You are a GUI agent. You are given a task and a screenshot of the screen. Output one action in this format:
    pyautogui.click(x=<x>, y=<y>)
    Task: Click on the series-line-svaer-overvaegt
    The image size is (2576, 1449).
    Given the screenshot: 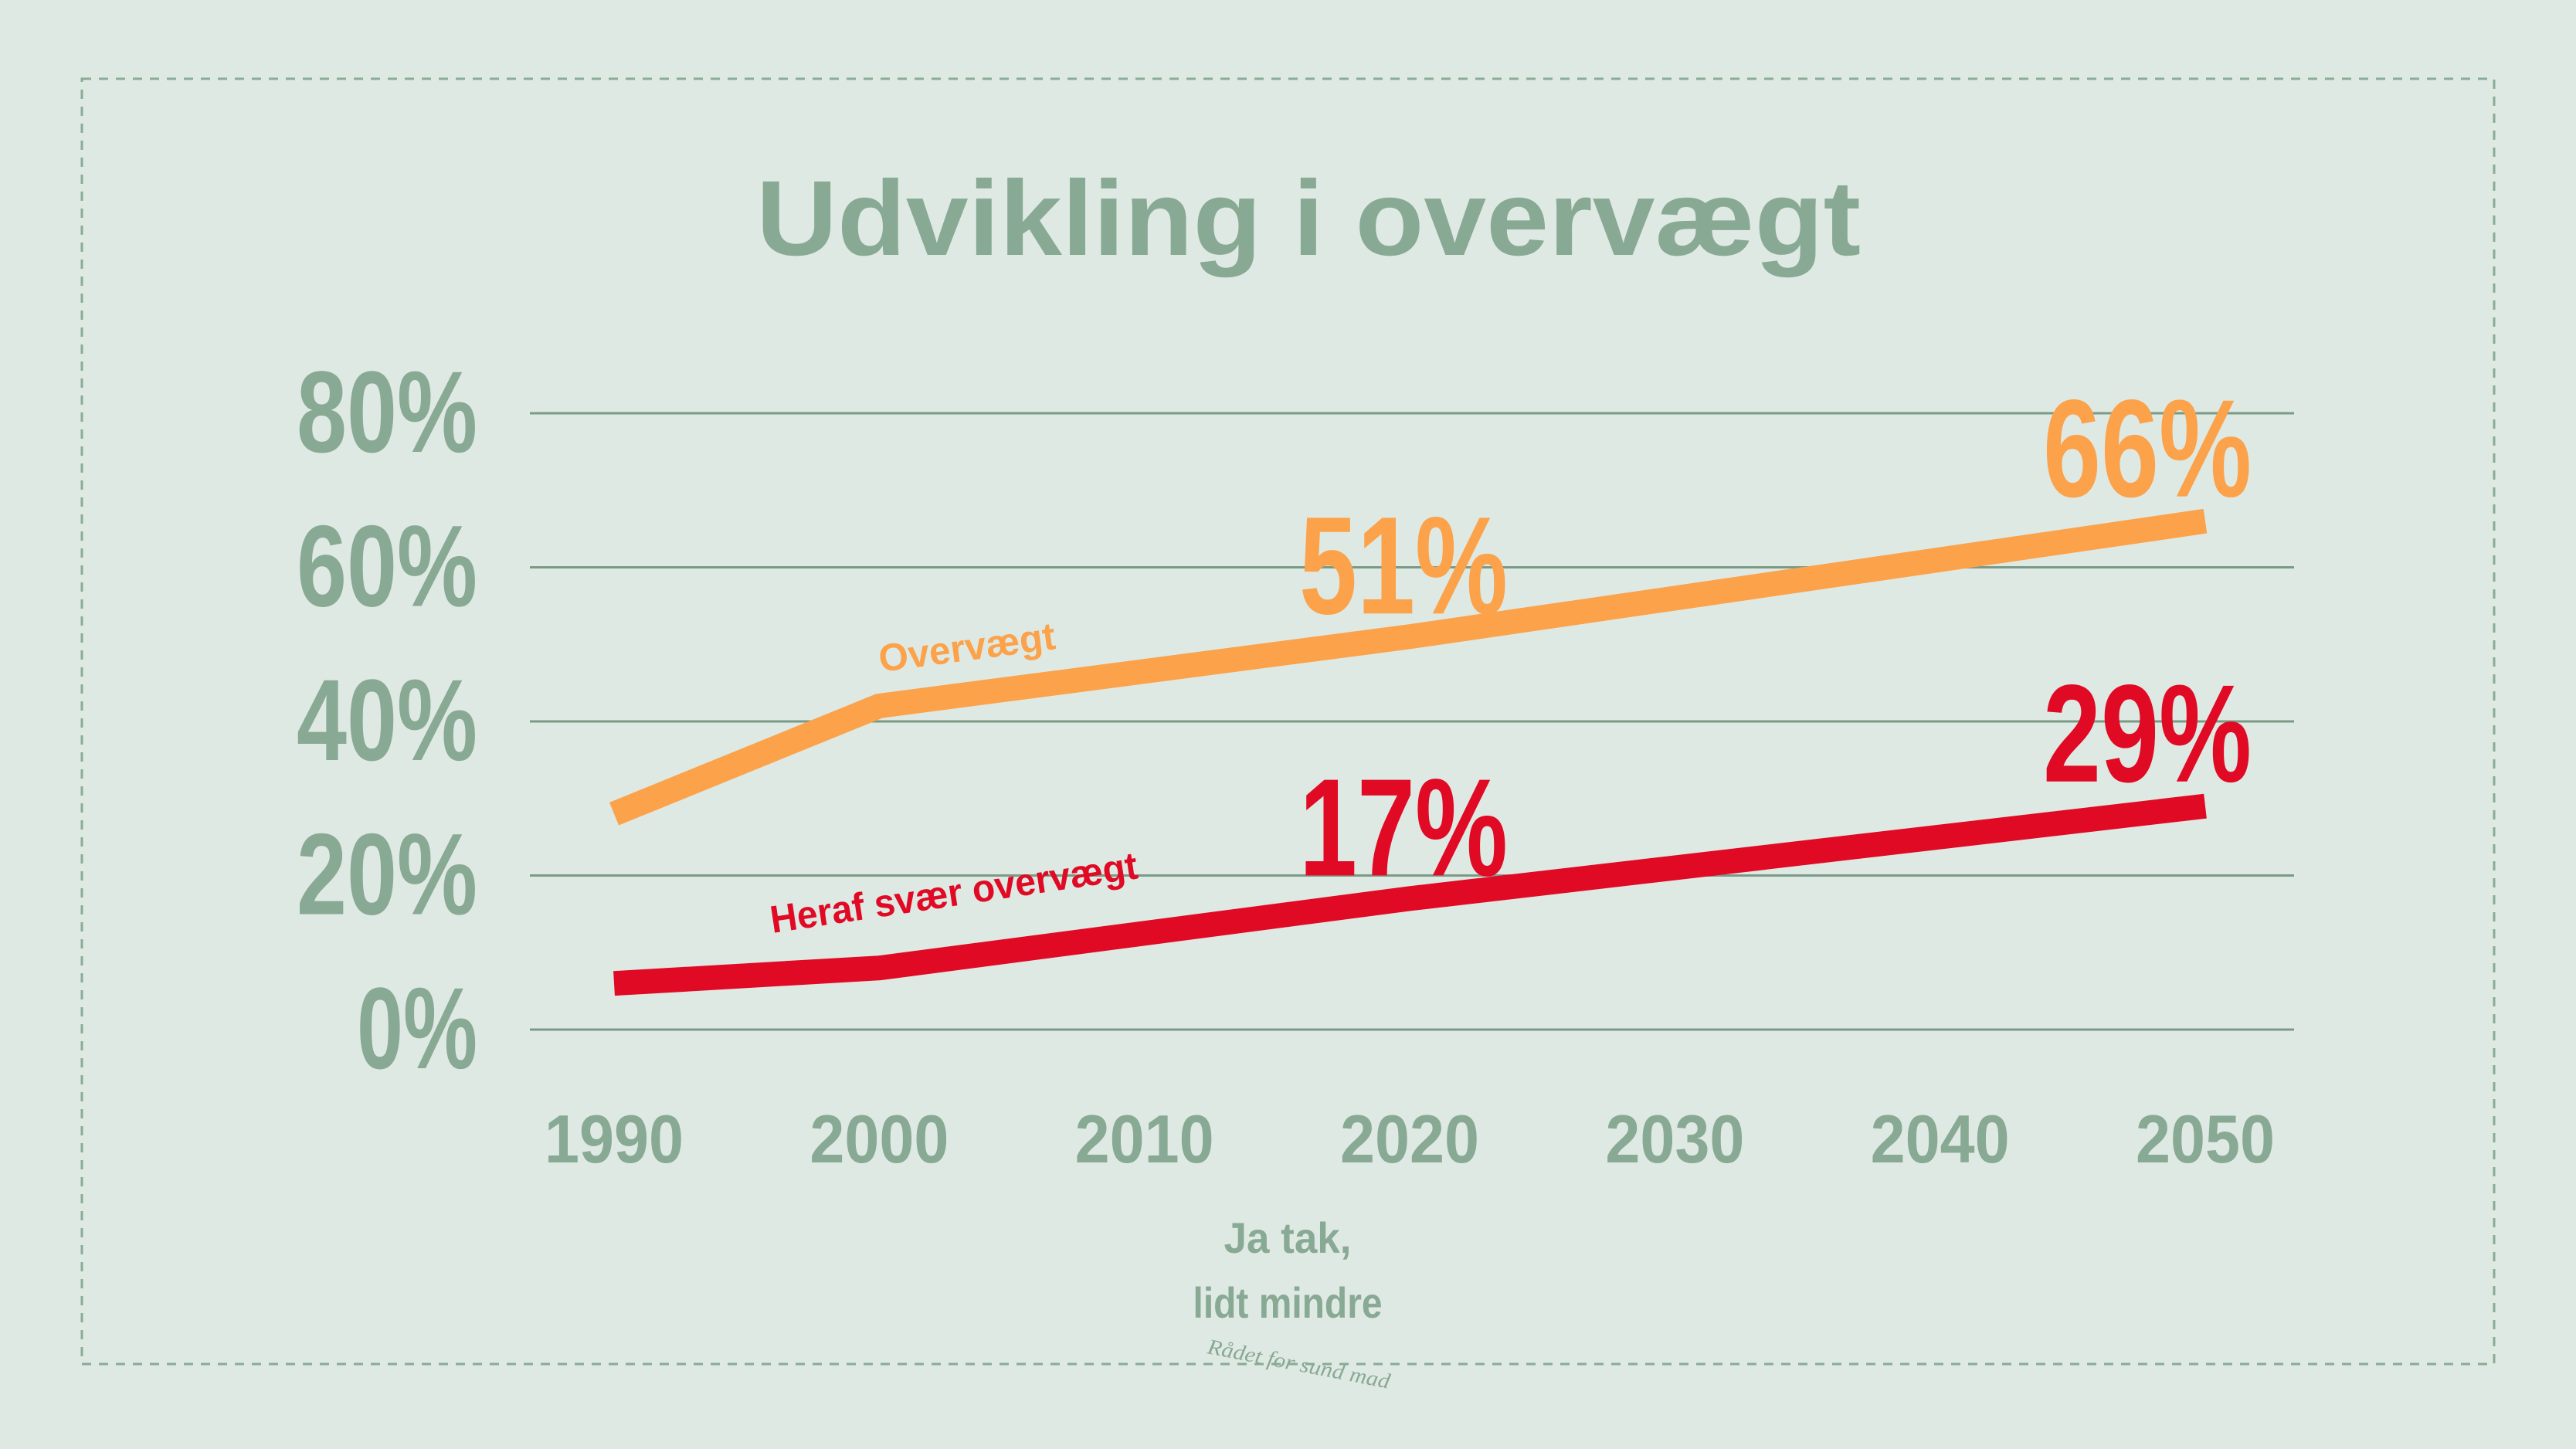 What is the action you would take?
    pyautogui.click(x=1410, y=894)
    